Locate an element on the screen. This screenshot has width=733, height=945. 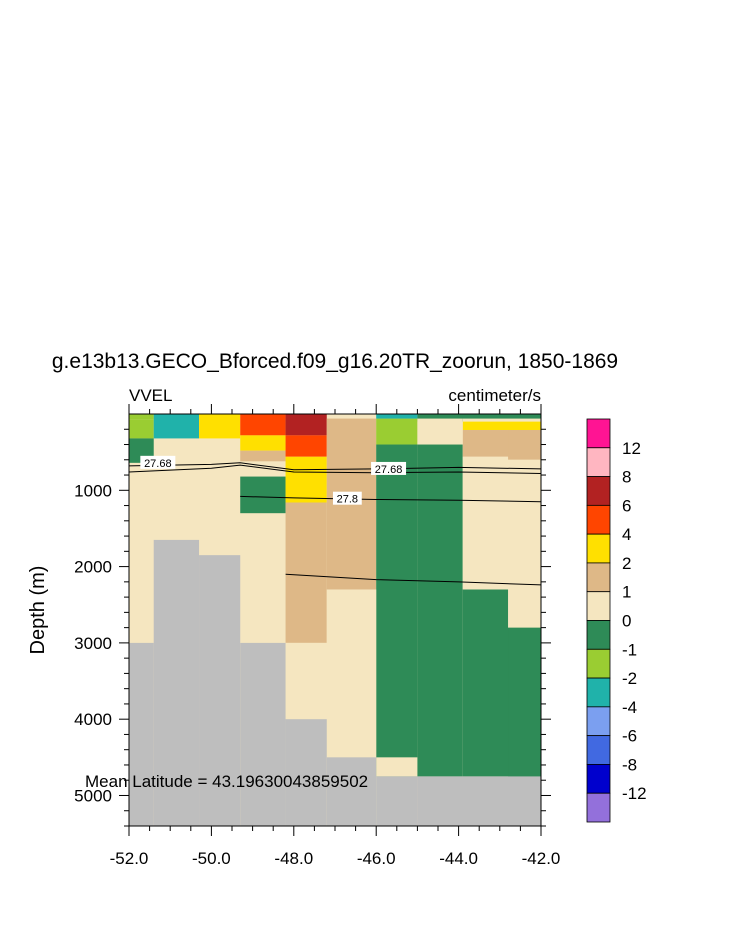
colorbar-label: 2 is located at coordinates (626, 563).